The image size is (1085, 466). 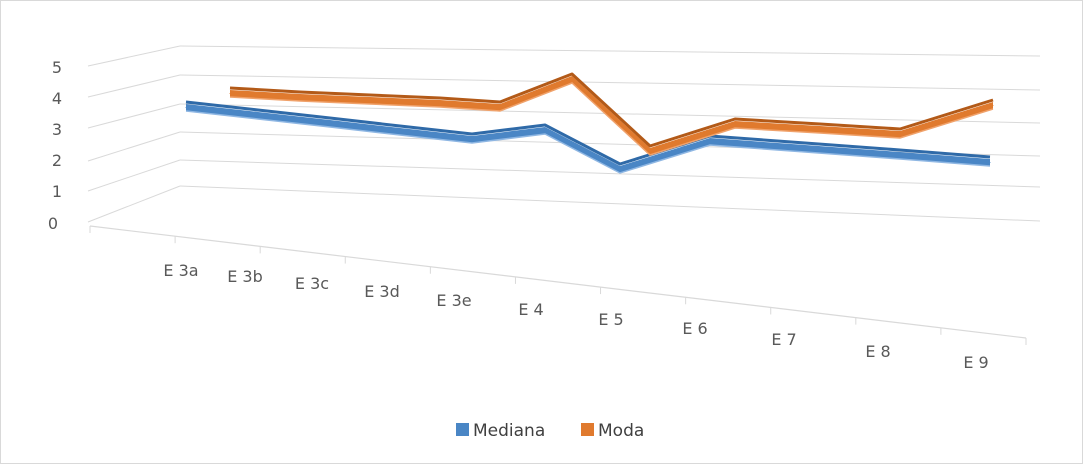 What do you see at coordinates (312, 283) in the screenshot?
I see `x-tick-label: E 3c` at bounding box center [312, 283].